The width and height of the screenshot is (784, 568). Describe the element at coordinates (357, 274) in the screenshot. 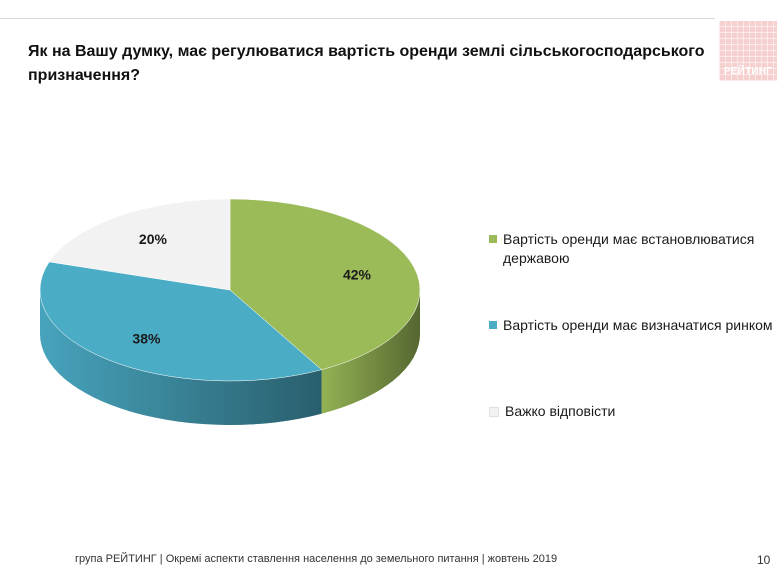

I see `data-label-state: 42%` at that location.